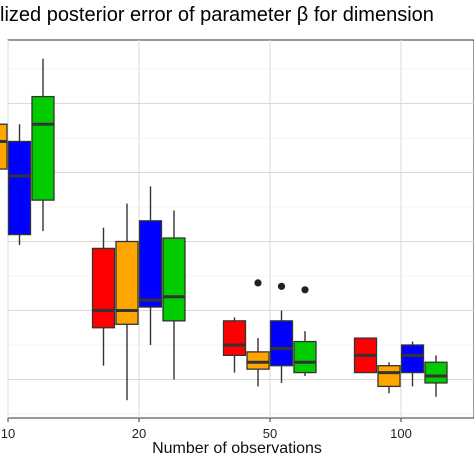  What do you see at coordinates (401, 433) in the screenshot?
I see `x-tick-label: 100` at bounding box center [401, 433].